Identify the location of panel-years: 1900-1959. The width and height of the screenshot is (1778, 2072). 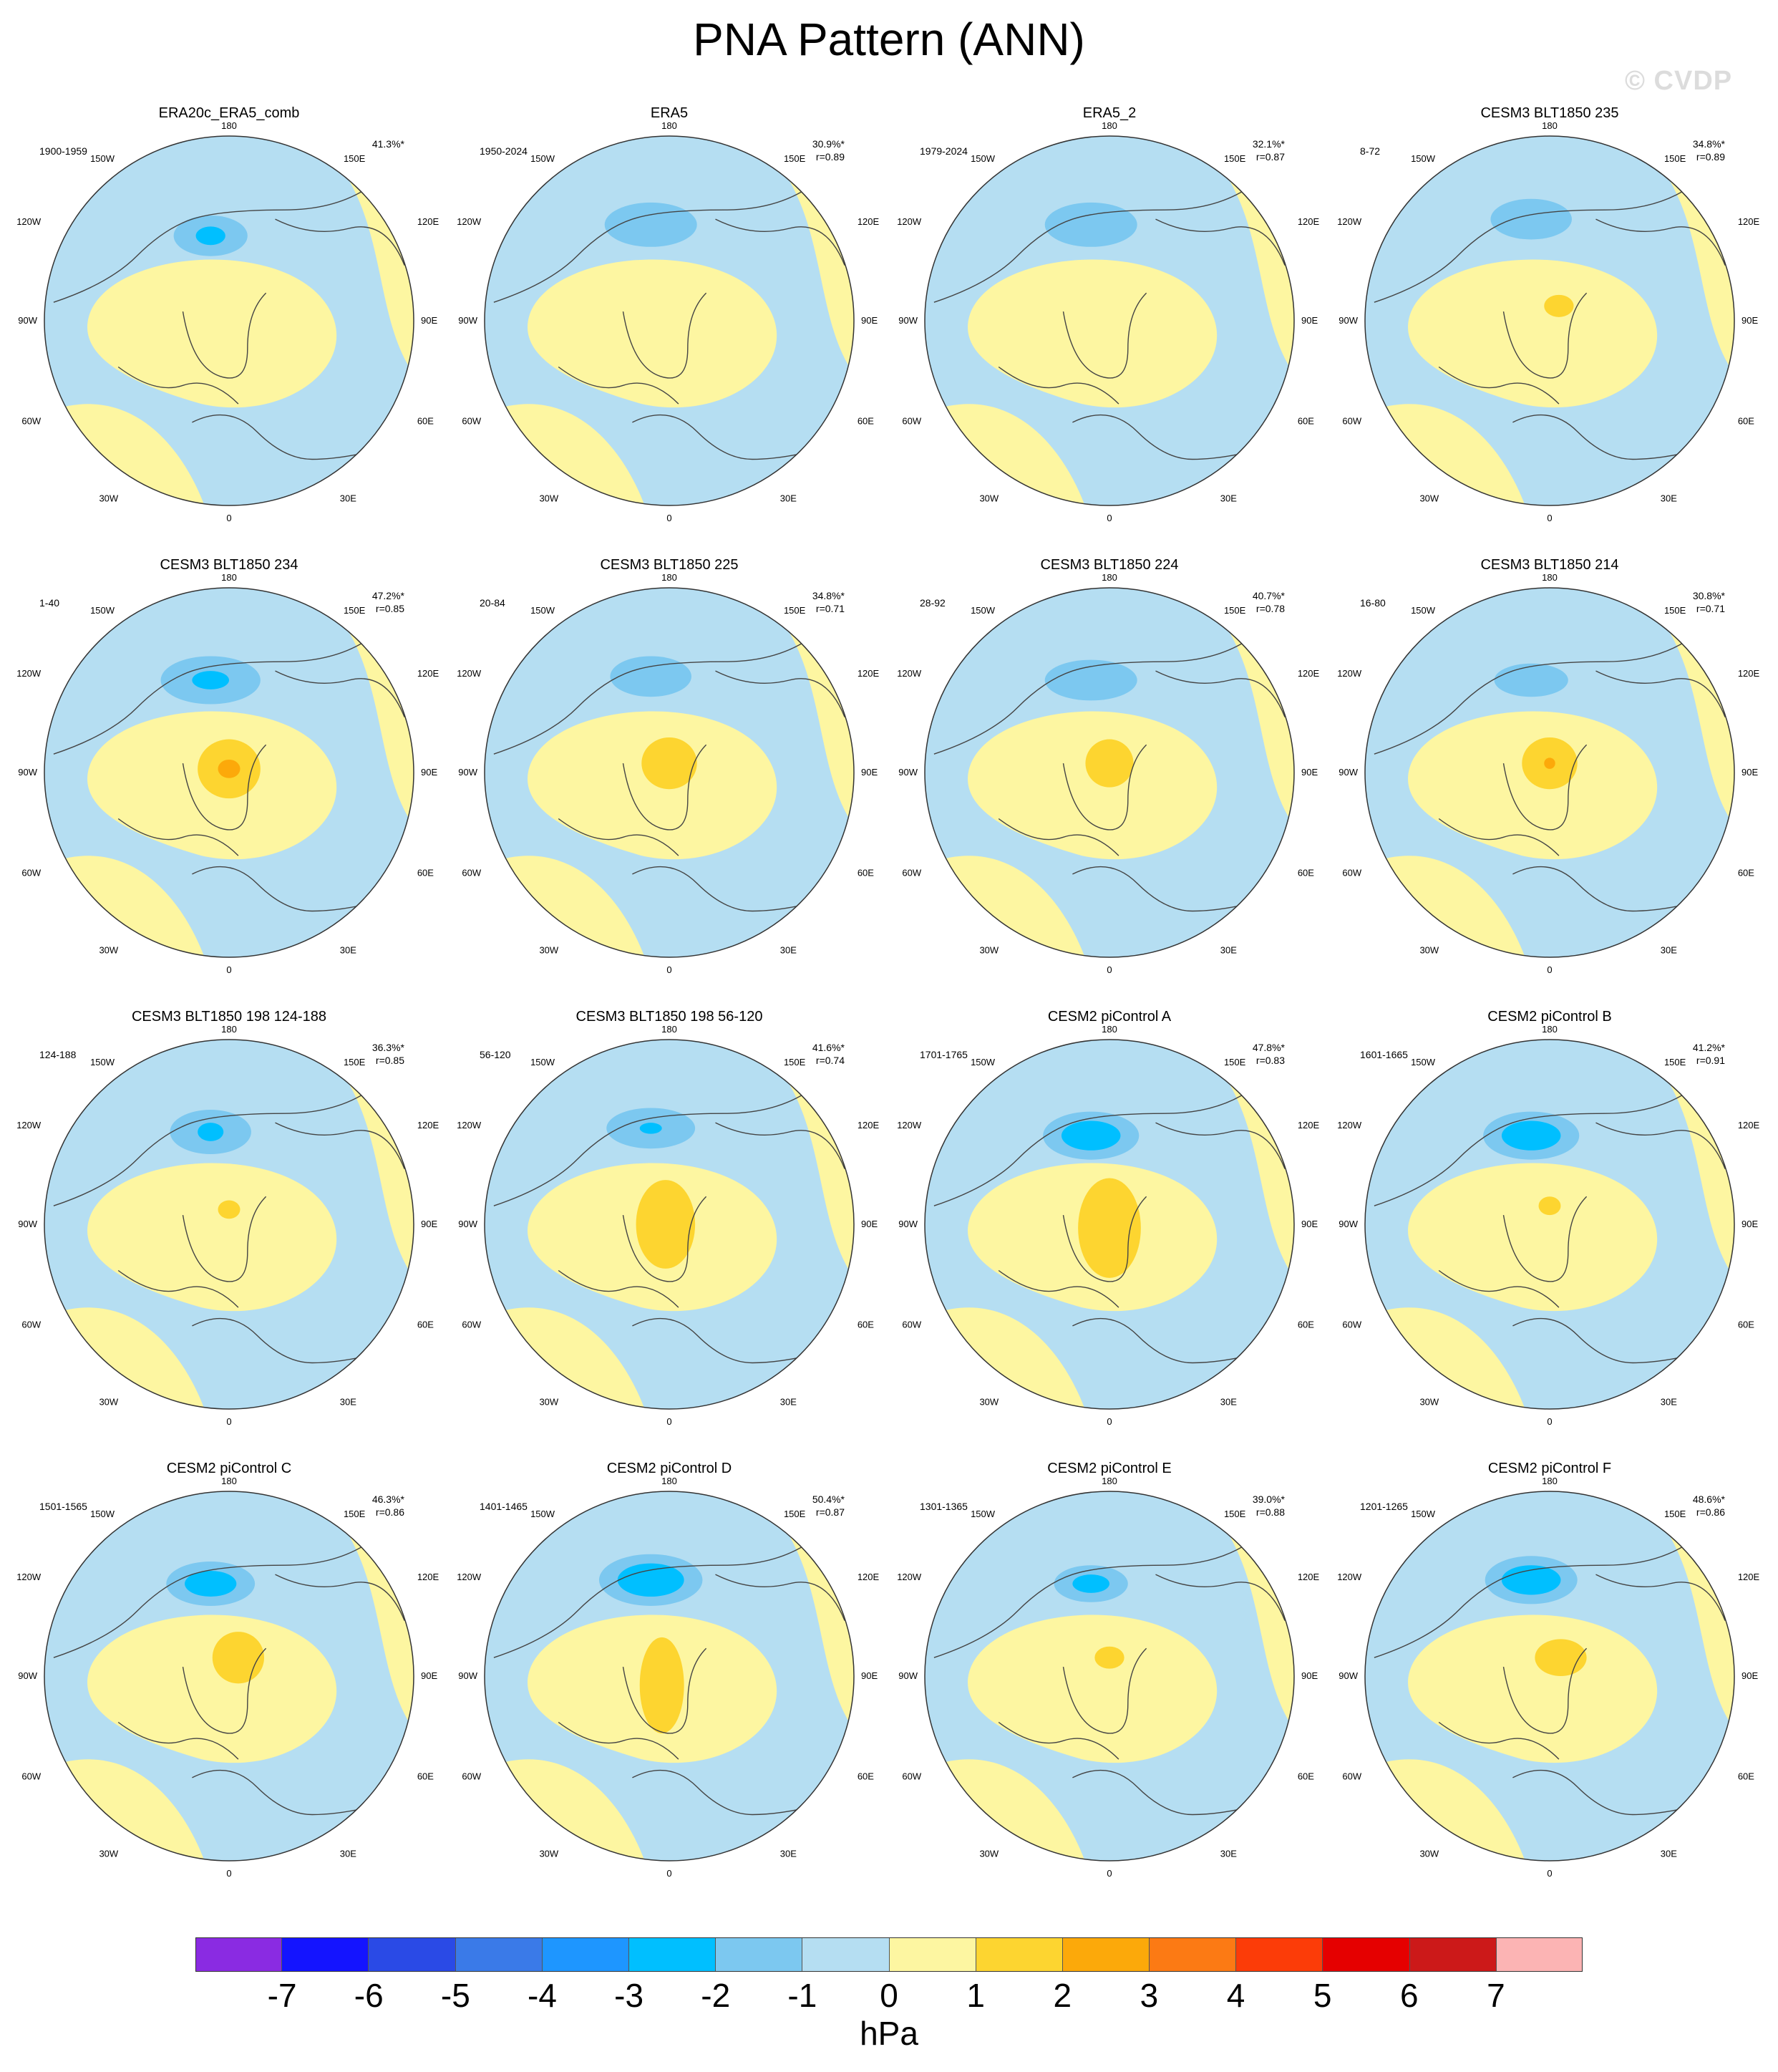
(63, 151).